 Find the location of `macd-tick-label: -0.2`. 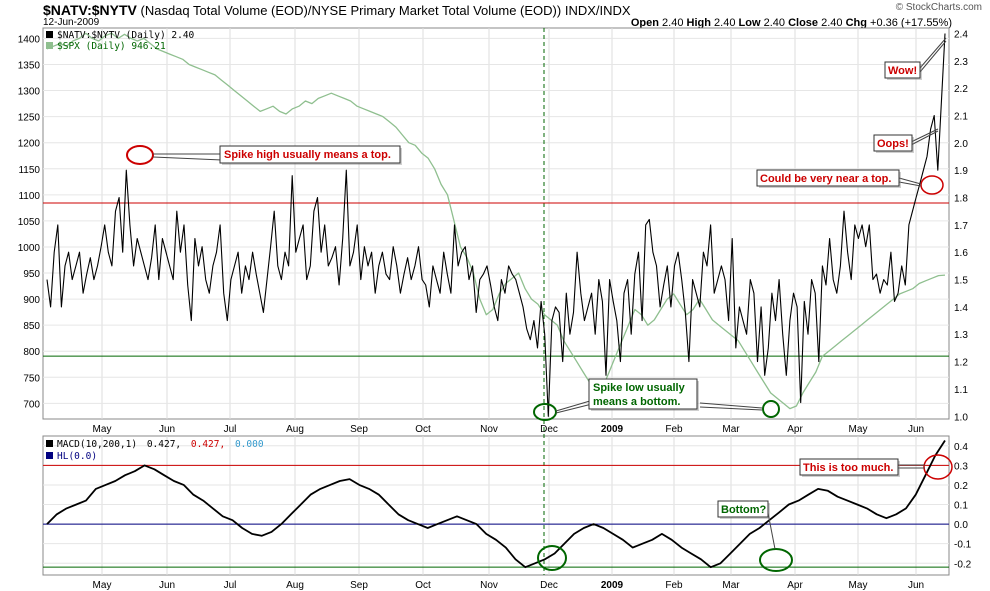

macd-tick-label: -0.2 is located at coordinates (963, 564).